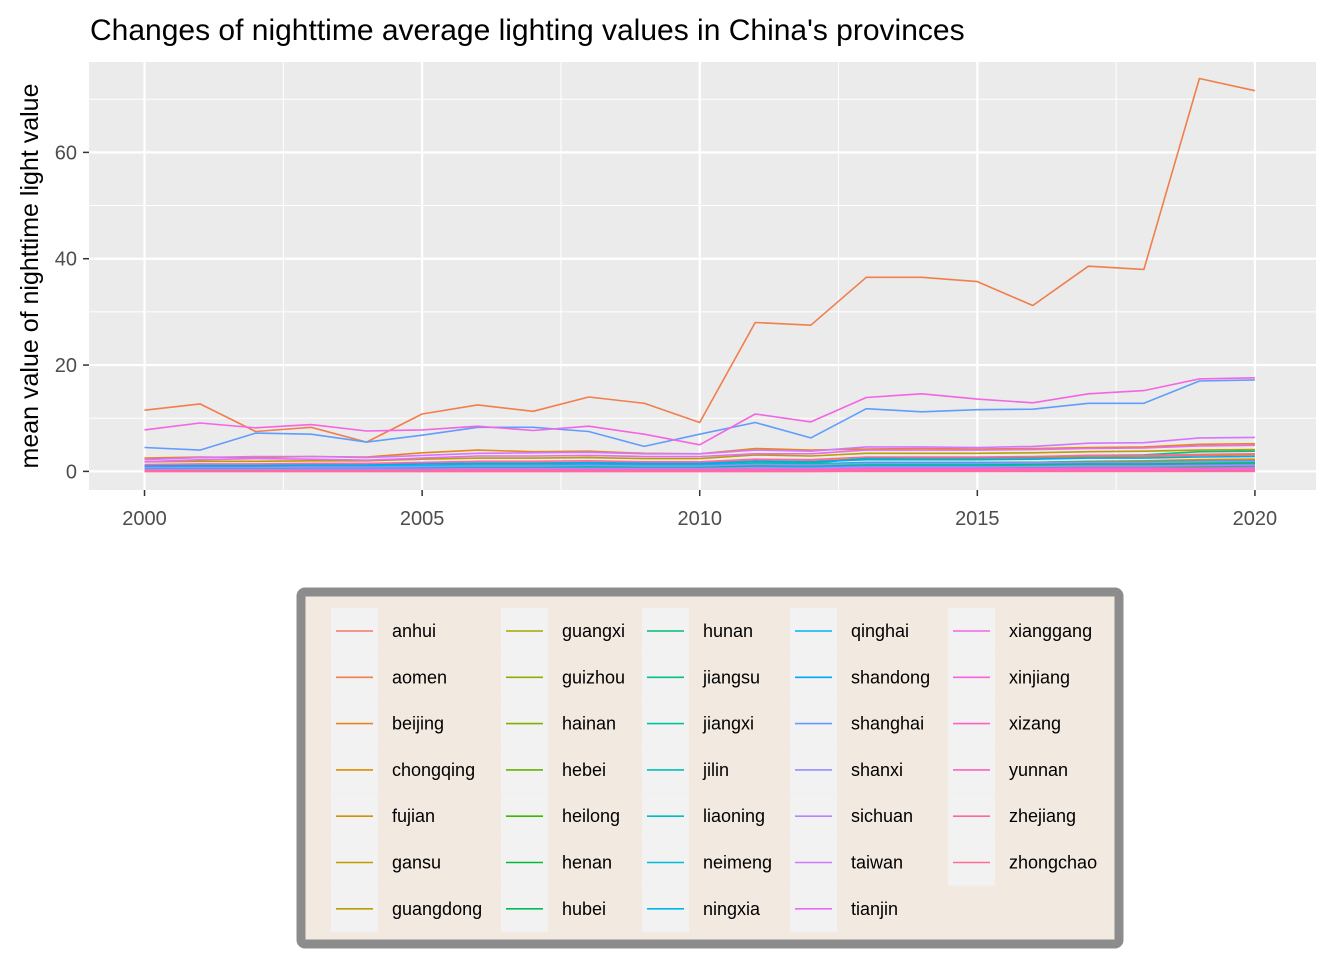 The image size is (1344, 960). What do you see at coordinates (877, 770) in the screenshot?
I see `legend-label: shanxi` at bounding box center [877, 770].